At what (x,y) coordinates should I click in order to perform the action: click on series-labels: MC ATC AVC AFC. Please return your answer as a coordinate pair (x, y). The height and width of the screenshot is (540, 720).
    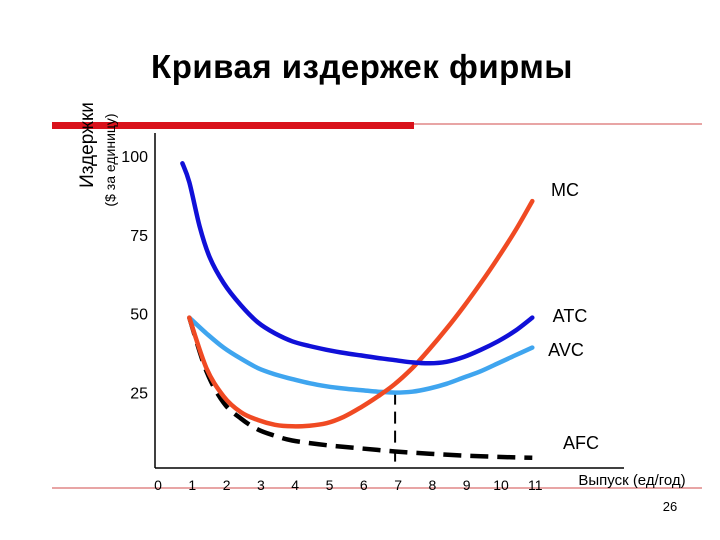
    Looking at the image, I should click on (573, 316).